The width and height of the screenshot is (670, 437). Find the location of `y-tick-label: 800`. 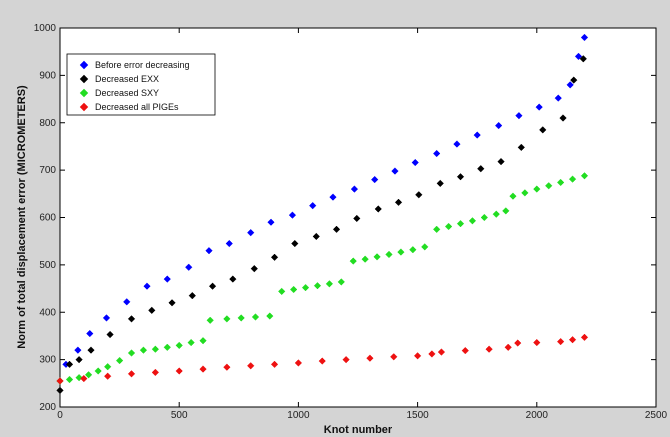

y-tick-label: 800 is located at coordinates (47, 123).